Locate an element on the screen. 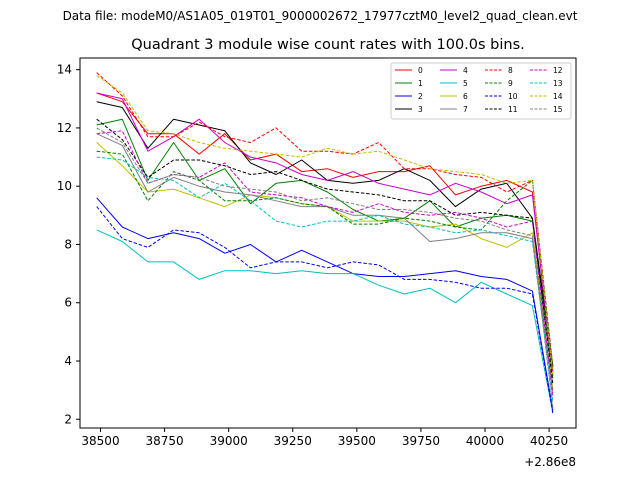 Image resolution: width=640 pixels, height=480 pixels. legend-box is located at coordinates (481, 91).